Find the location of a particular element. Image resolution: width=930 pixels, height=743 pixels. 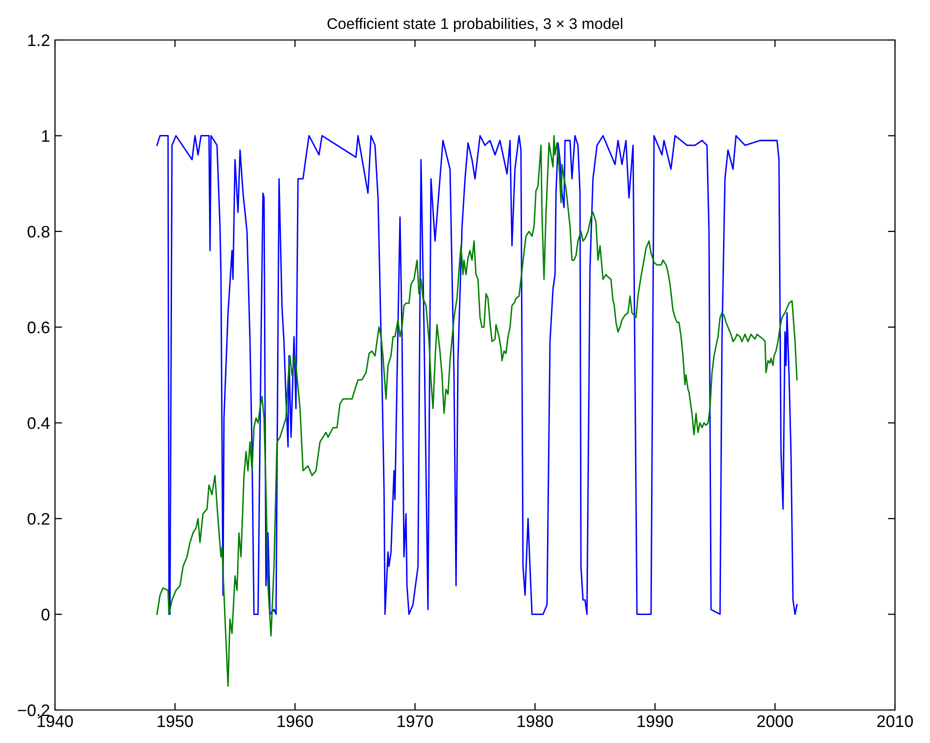

y-tick-label: 0.4 is located at coordinates (39, 423).